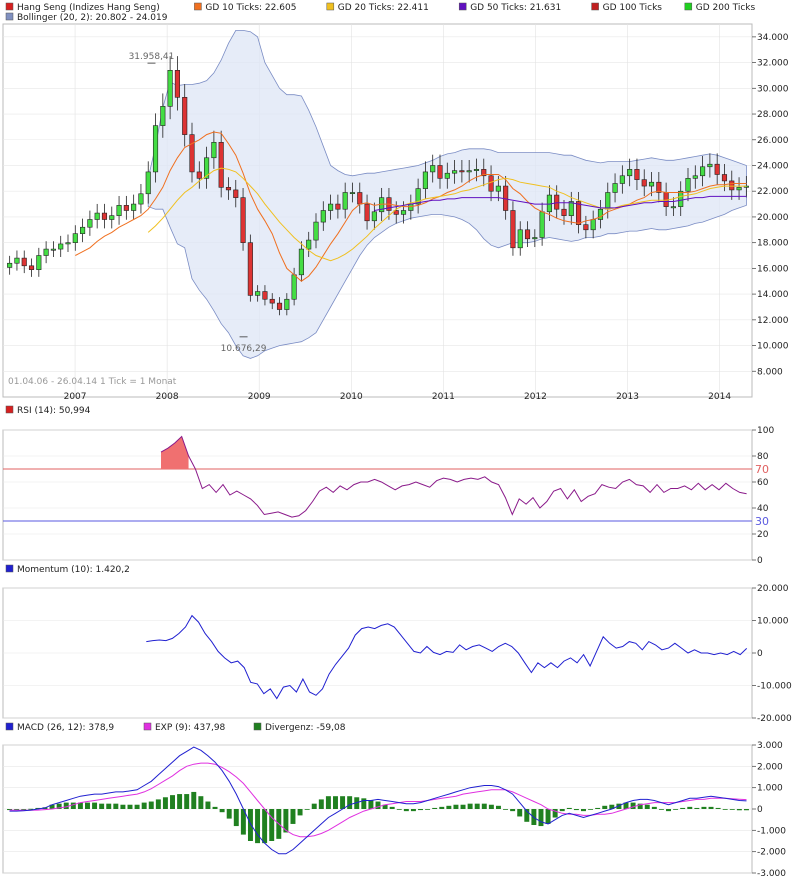 Image resolution: width=792 pixels, height=885 pixels. Describe the element at coordinates (54, 411) in the screenshot. I see `legend-label-0: RSI (14): 50,994` at that location.